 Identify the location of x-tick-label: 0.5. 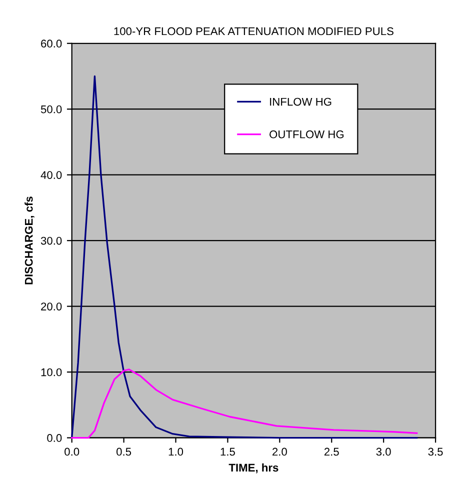
(124, 452).